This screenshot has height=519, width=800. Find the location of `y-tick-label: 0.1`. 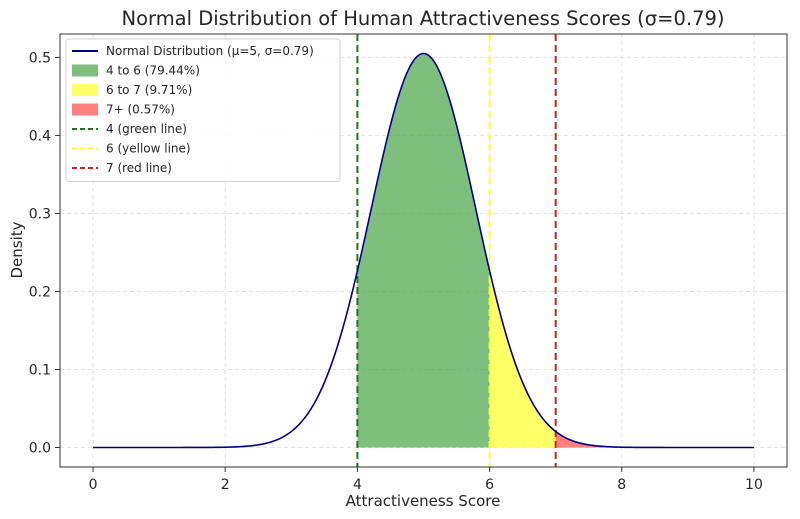

y-tick-label: 0.1 is located at coordinates (40, 370).